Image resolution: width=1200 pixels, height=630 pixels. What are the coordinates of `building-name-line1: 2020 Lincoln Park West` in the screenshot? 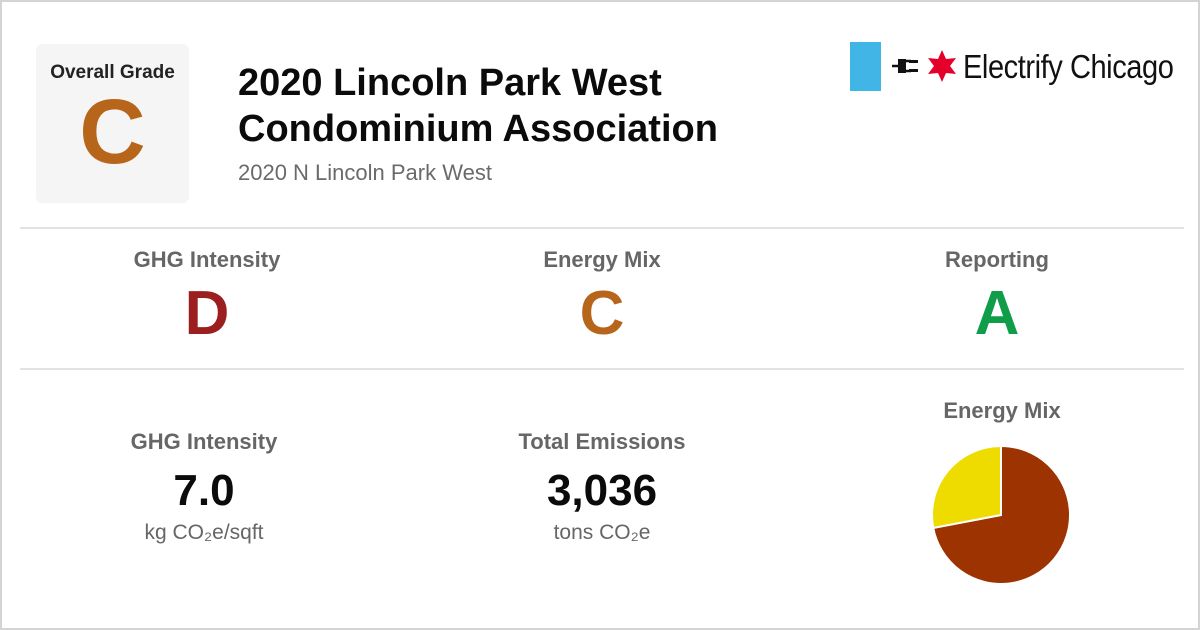 It's located at (450, 83).